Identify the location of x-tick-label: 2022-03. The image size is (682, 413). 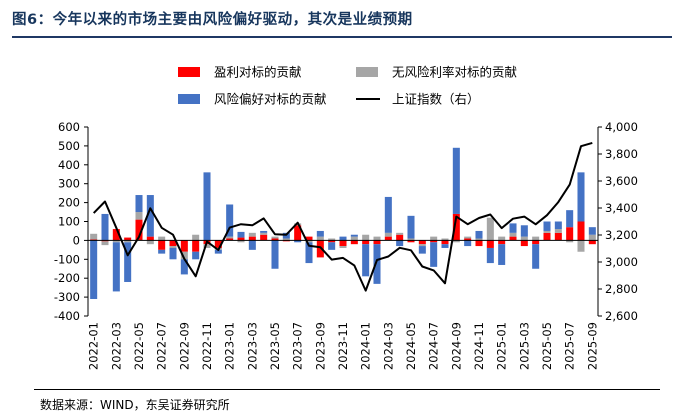
(116, 346).